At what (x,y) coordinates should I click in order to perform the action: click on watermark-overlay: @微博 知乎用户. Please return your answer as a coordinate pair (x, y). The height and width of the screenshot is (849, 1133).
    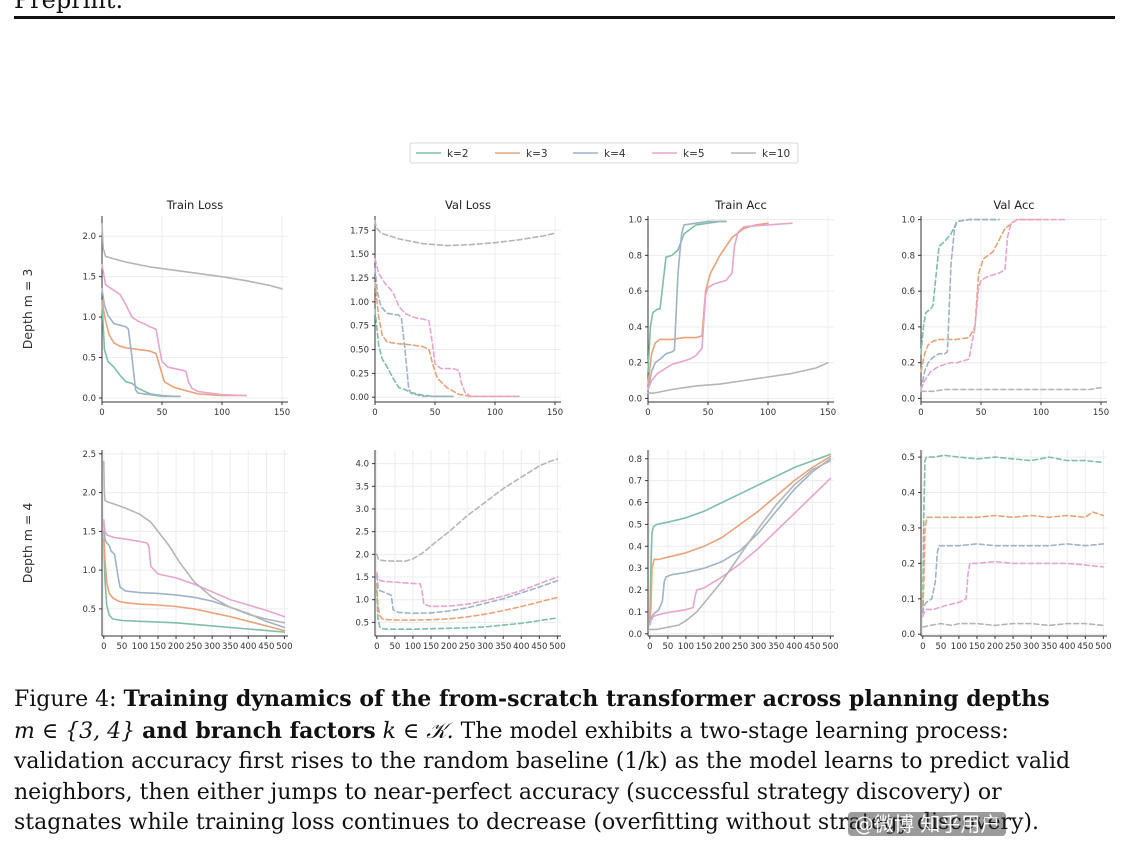
    Looking at the image, I should click on (927, 824).